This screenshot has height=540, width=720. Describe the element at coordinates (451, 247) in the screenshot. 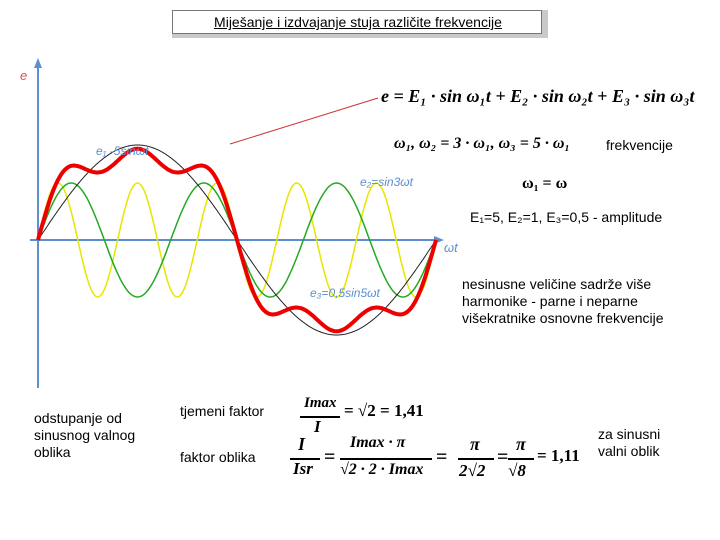

I see `x-axis-label: ωt` at that location.